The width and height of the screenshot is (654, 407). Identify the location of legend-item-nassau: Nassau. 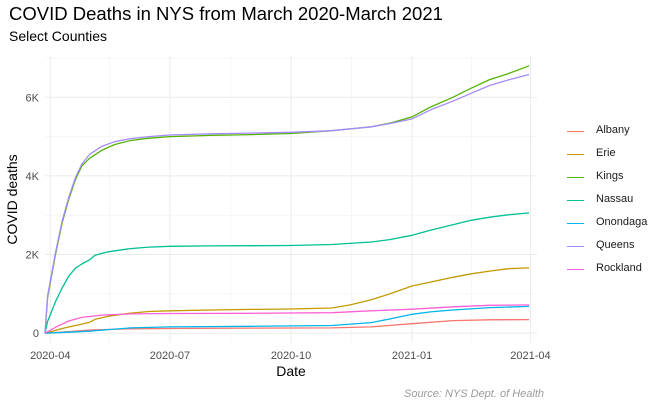
(609, 200).